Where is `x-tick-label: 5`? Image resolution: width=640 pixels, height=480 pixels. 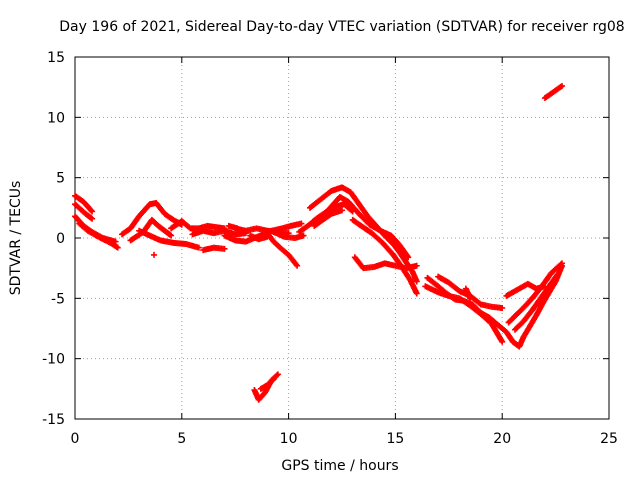
x-tick-label: 5 is located at coordinates (181, 439).